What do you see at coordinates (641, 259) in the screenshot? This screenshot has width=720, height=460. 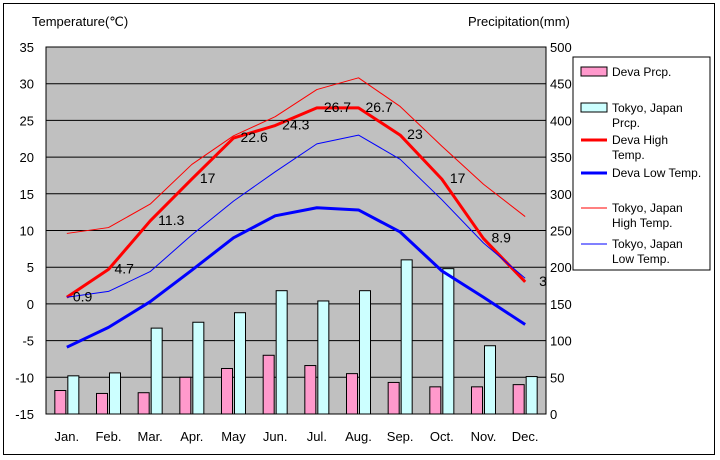 I see `legend-label: Low Temp.` at bounding box center [641, 259].